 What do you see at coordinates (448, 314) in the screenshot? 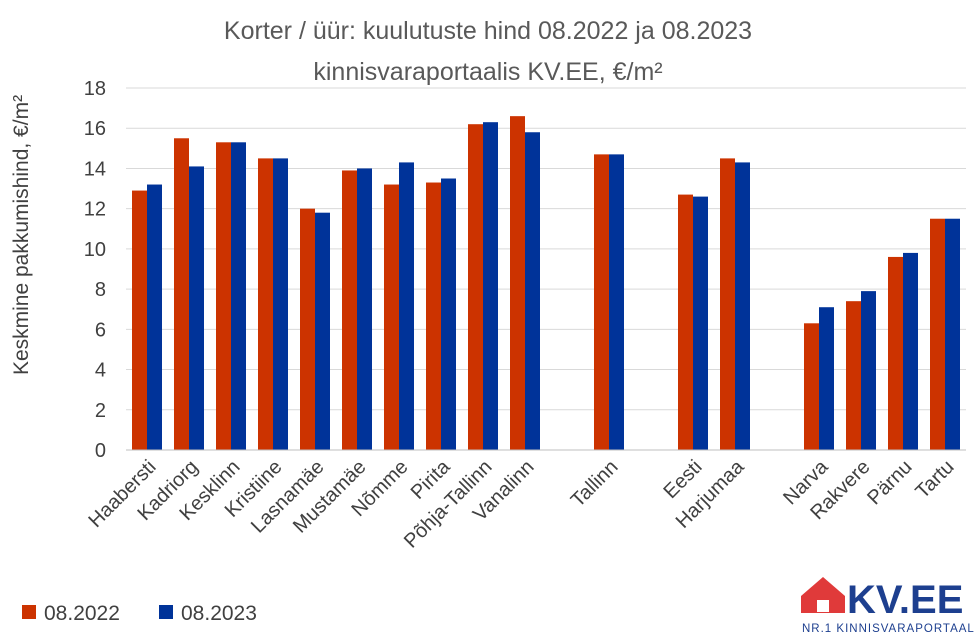
I see `bar-08.2023-Pirita` at bounding box center [448, 314].